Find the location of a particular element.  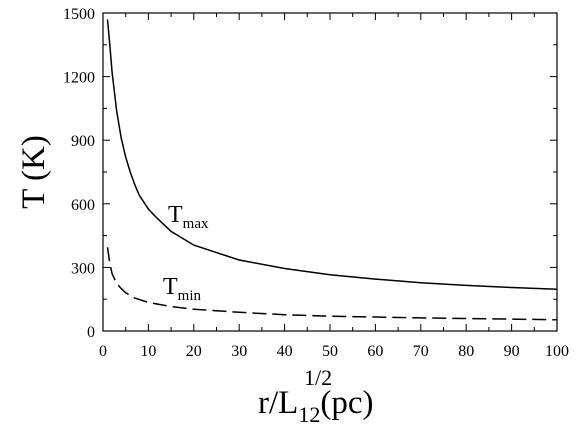

x-tick-label: 0 is located at coordinates (103, 351).